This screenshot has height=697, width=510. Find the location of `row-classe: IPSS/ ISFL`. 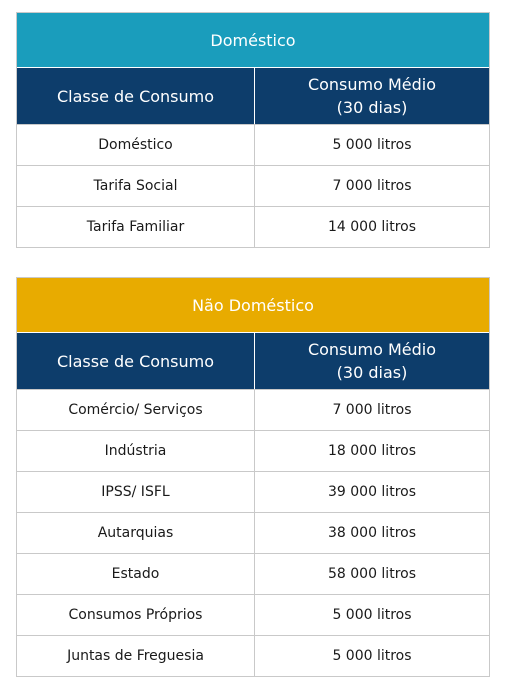

row-classe: IPSS/ ISFL is located at coordinates (136, 492).